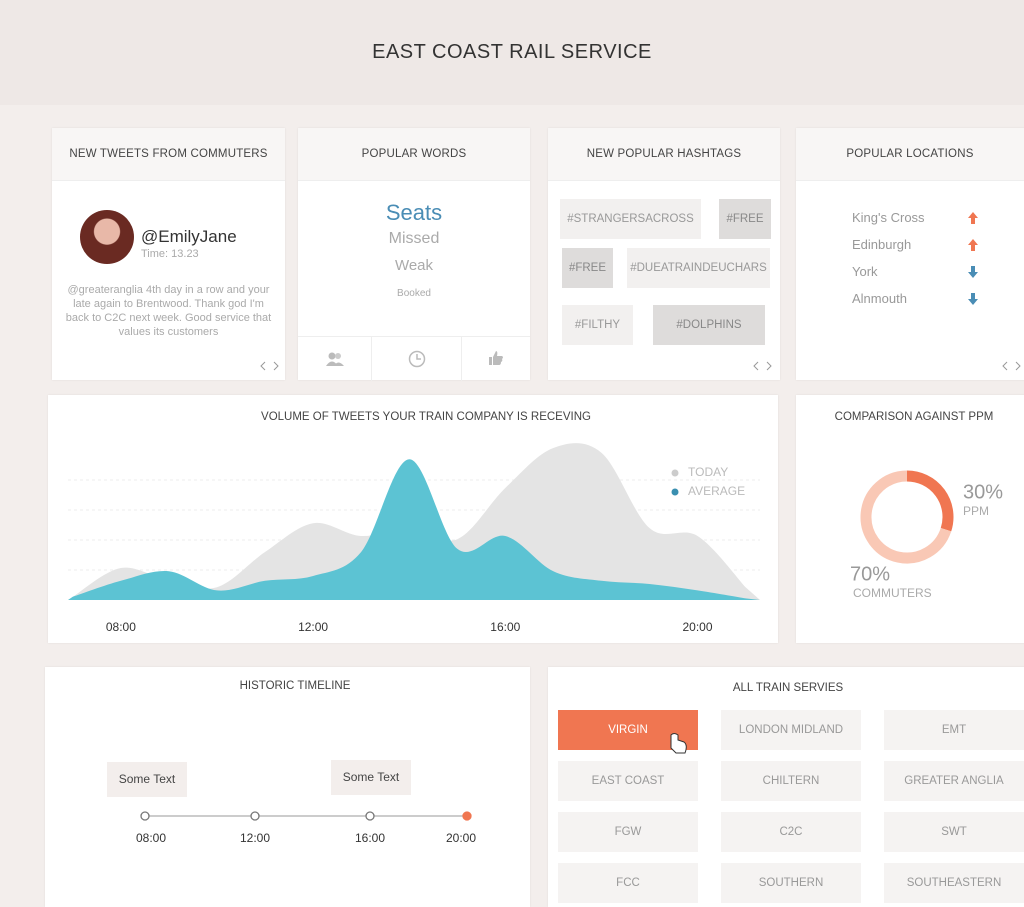  What do you see at coordinates (954, 832) in the screenshot?
I see `service-button: SWT` at bounding box center [954, 832].